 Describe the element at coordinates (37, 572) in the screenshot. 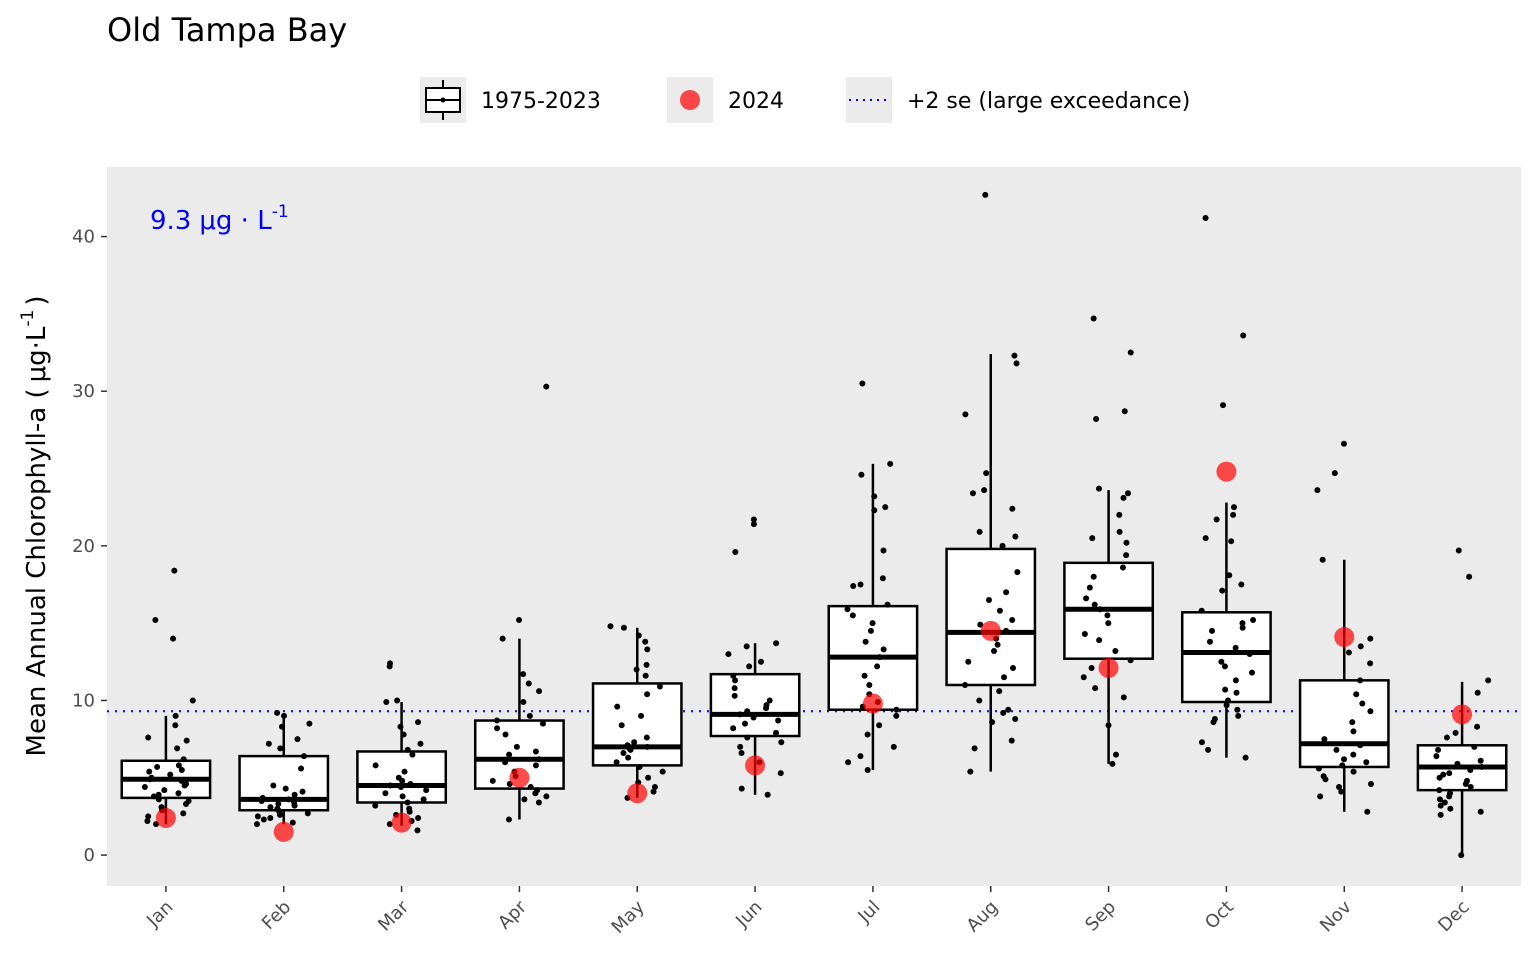

I see `y-axis-title-main: Mean Annual Chlorophyll-a (` at that location.